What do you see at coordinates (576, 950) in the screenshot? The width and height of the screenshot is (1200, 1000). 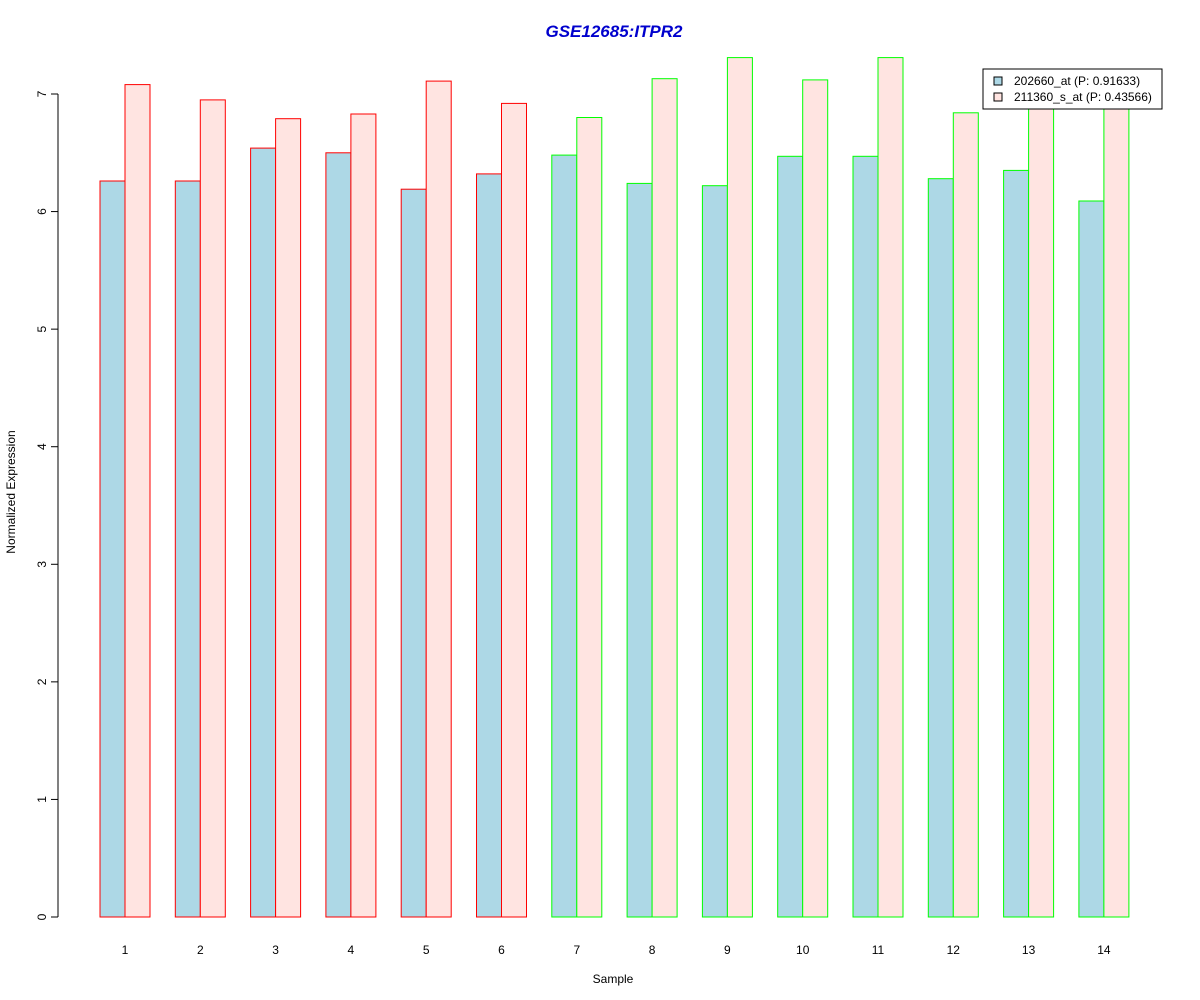 I see `x-tick-label: 7` at bounding box center [576, 950].